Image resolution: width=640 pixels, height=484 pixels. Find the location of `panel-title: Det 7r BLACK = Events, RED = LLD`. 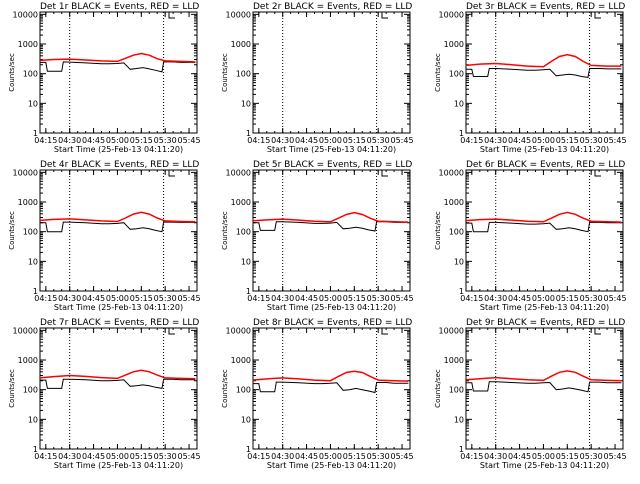

panel-title: Det 7r BLACK = Events, RED = LLD is located at coordinates (119, 323).